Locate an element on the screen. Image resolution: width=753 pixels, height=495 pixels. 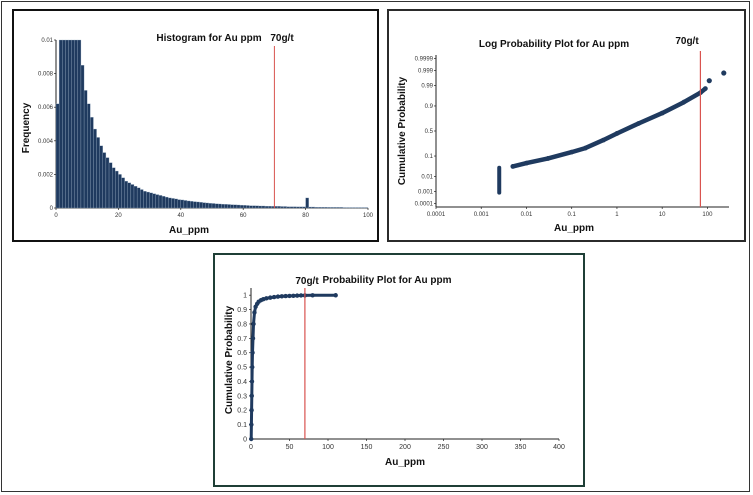
probability-x-tick-label: 50 is located at coordinates (290, 447).